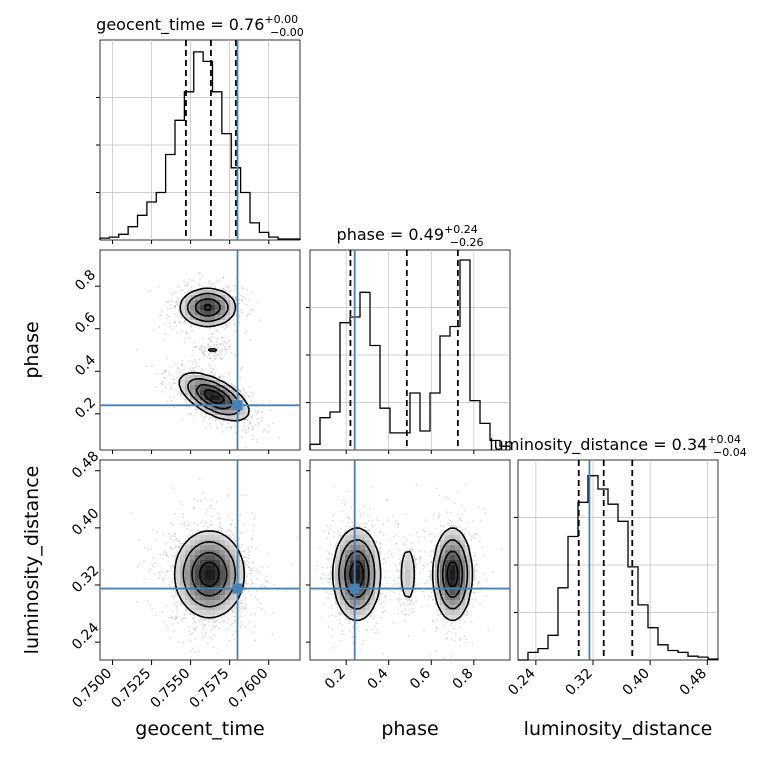 The image size is (760, 760). I want to click on contour-line, so click(404, 574).